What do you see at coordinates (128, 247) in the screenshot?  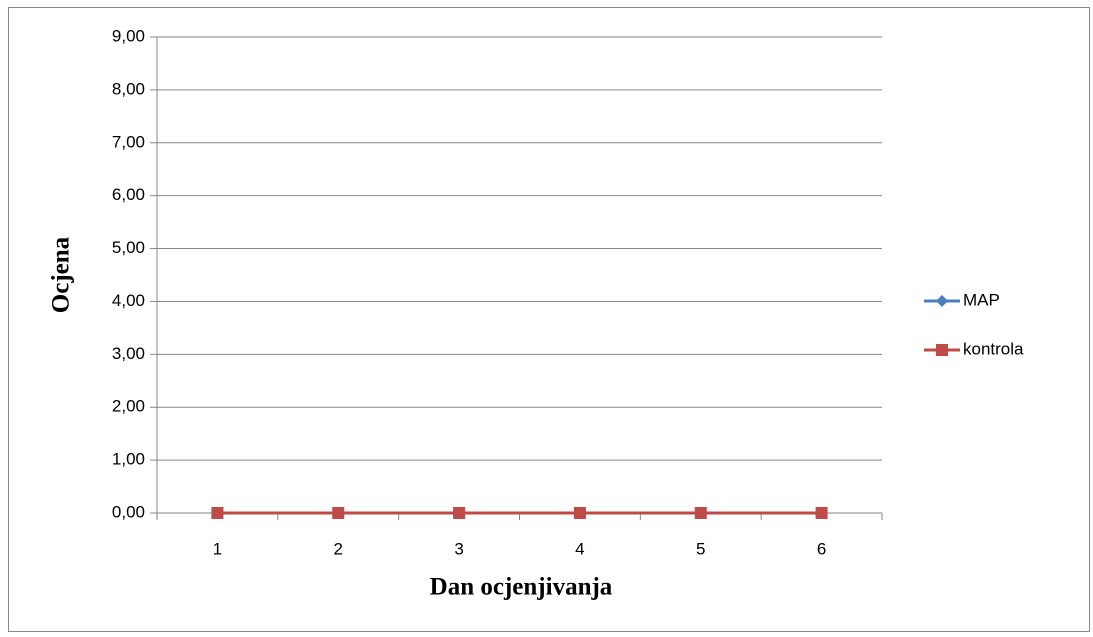 I see `y-tick-label: 5,00` at bounding box center [128, 247].